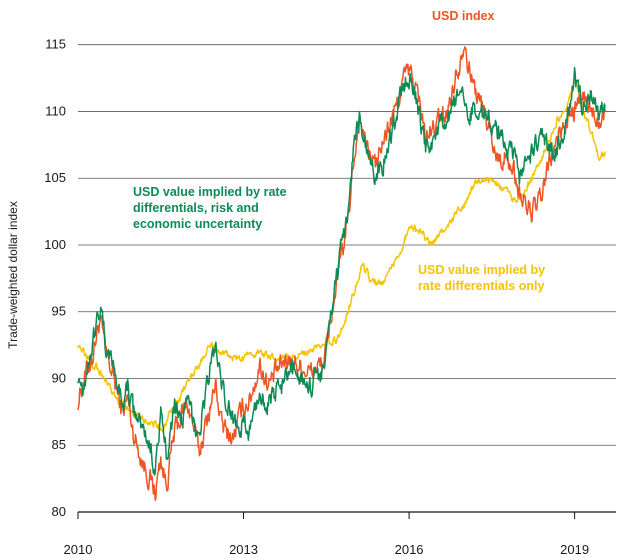 This screenshot has width=621, height=558. Describe the element at coordinates (59, 444) in the screenshot. I see `y-tick-label-85: 85` at that location.